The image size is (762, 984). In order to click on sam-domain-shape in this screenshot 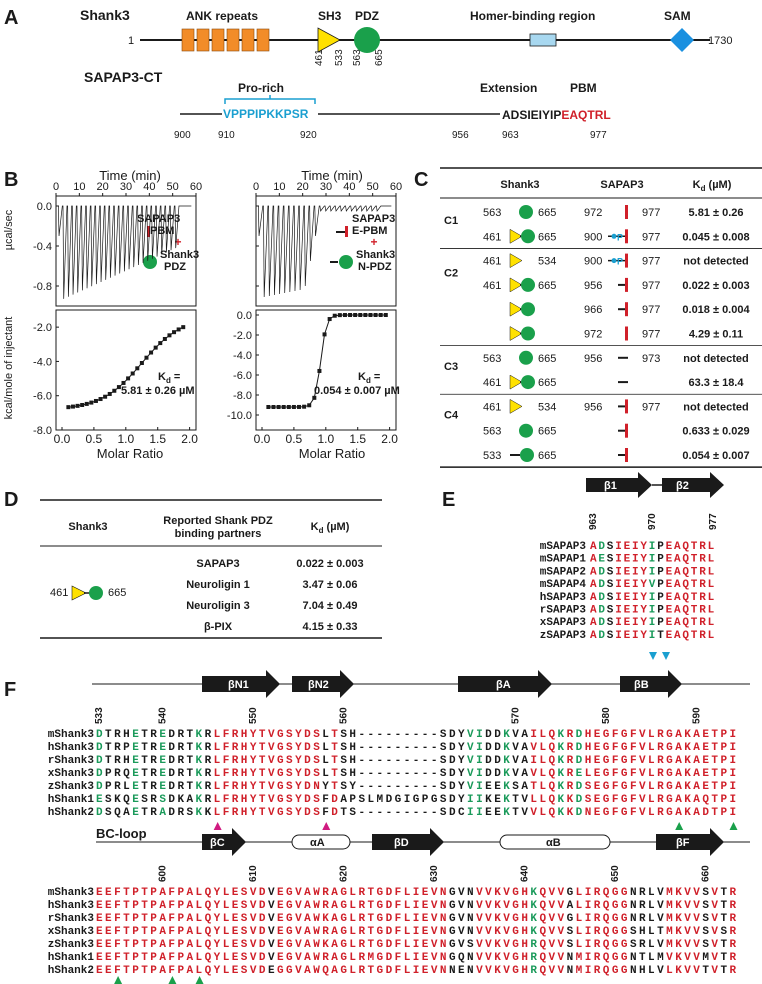, I will do `click(682, 40)`.